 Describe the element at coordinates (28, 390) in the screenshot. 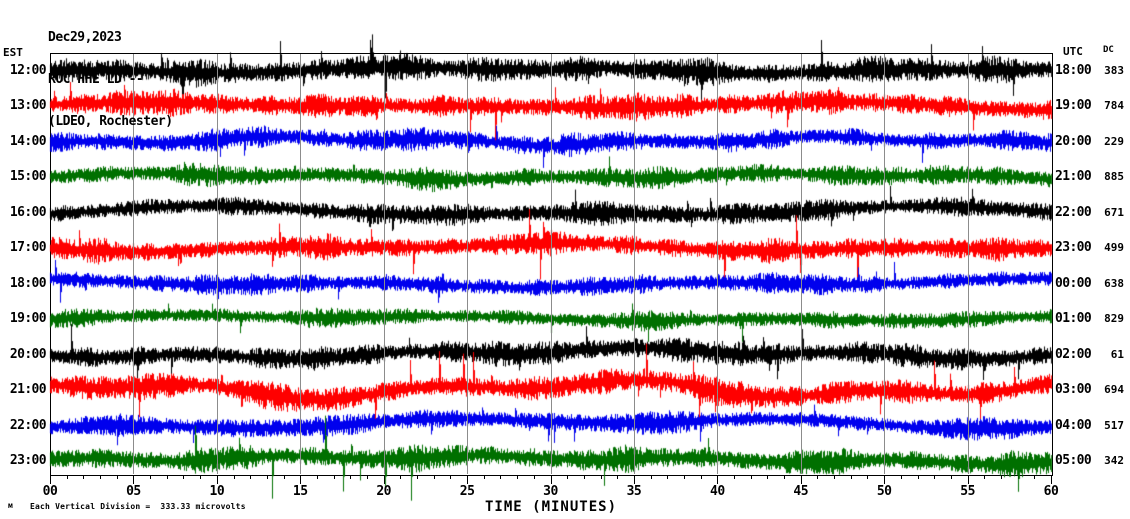

I see `est-time-label-21:00: 21:00` at that location.